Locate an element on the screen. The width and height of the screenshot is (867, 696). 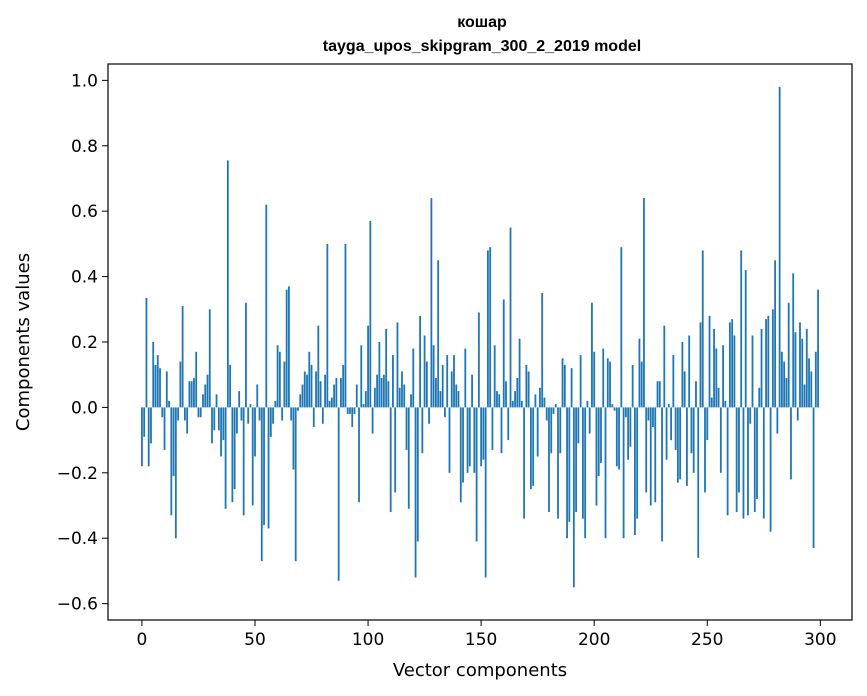
x-tick-label: 50 is located at coordinates (255, 640).